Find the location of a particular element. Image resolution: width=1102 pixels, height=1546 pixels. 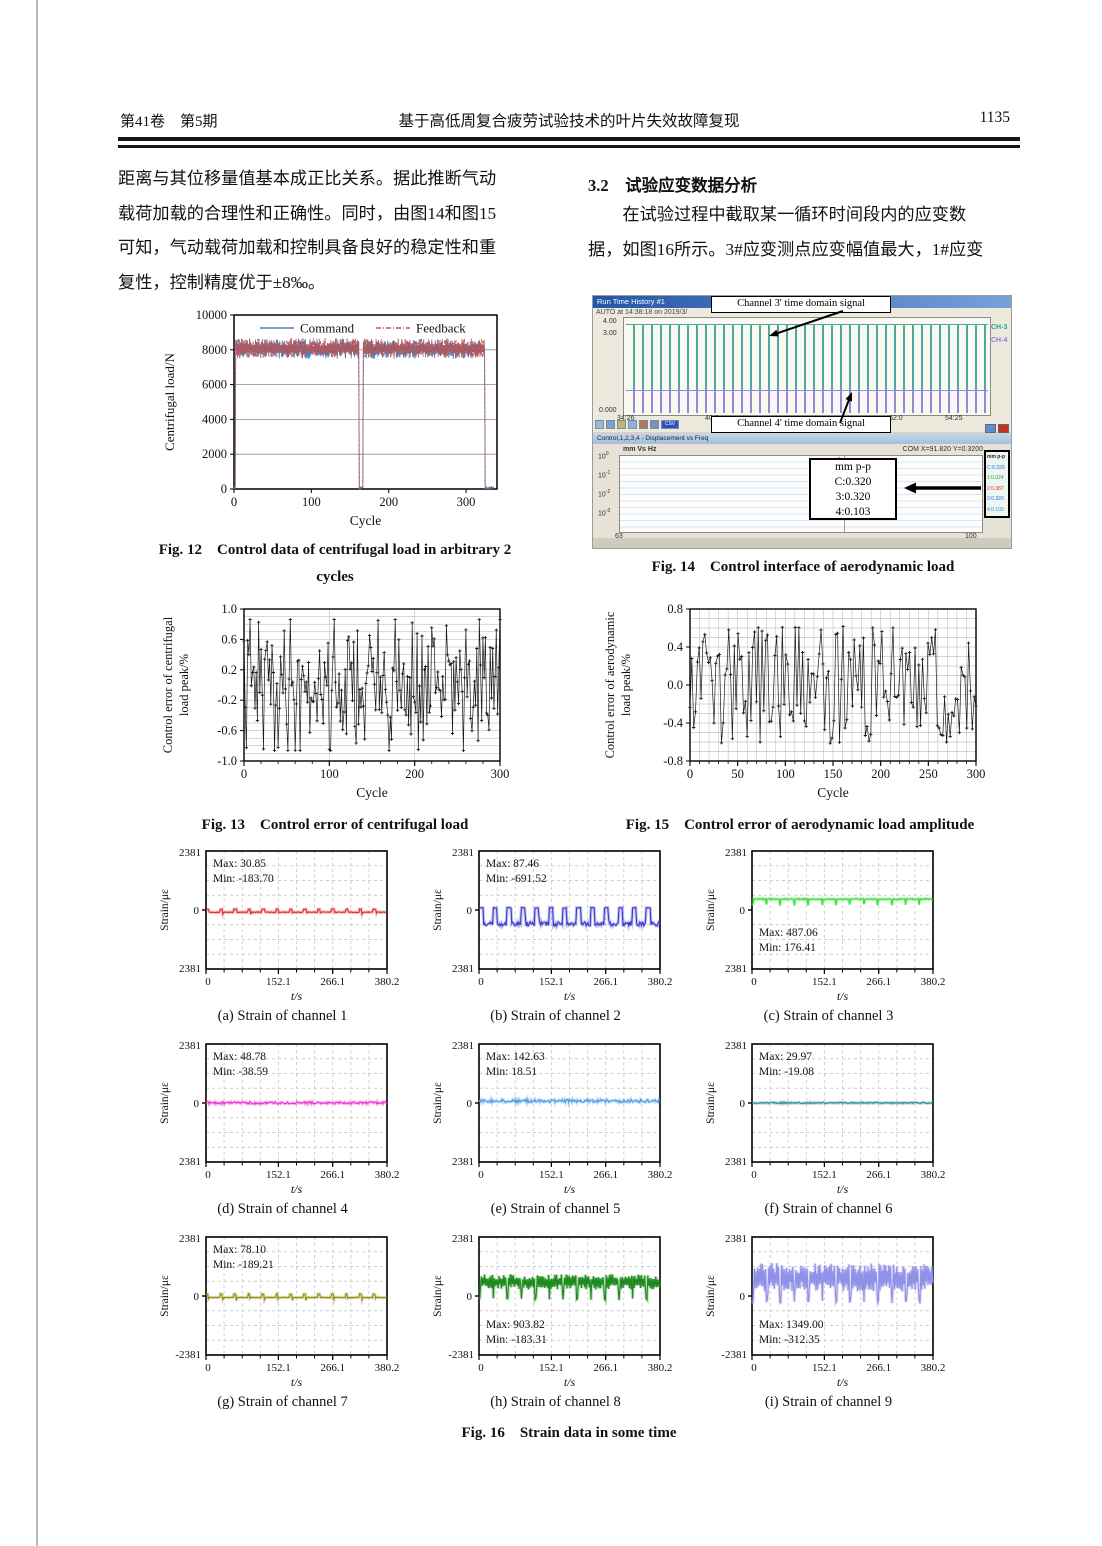

min-annotation: Min: 176.41 is located at coordinates (787, 948).